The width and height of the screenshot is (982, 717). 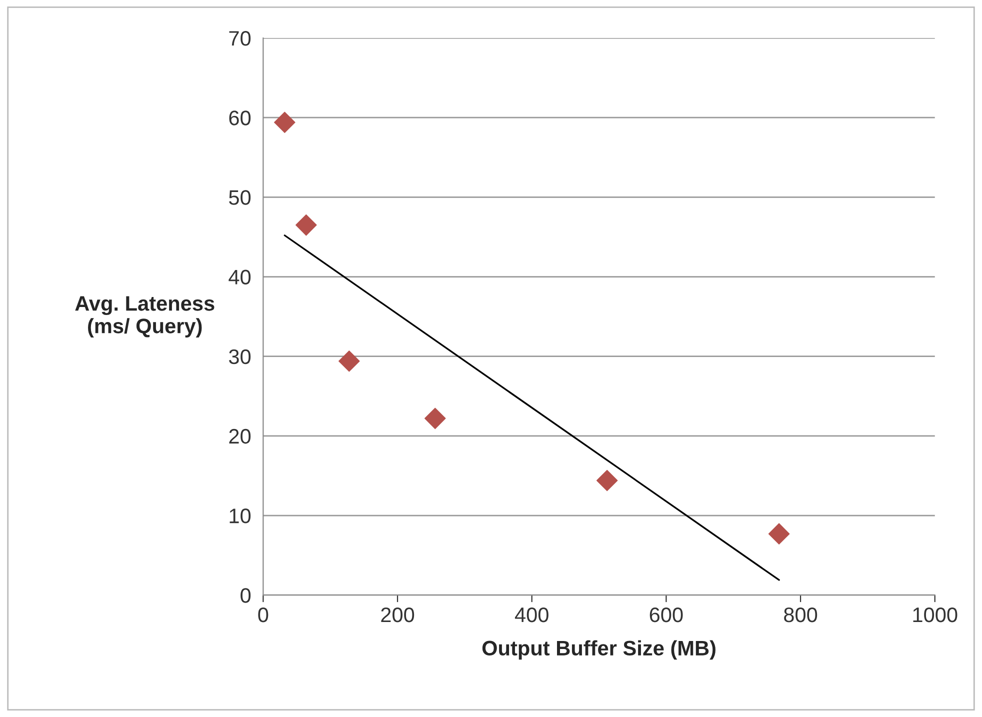 I want to click on y-tick-label: 60, so click(x=240, y=118).